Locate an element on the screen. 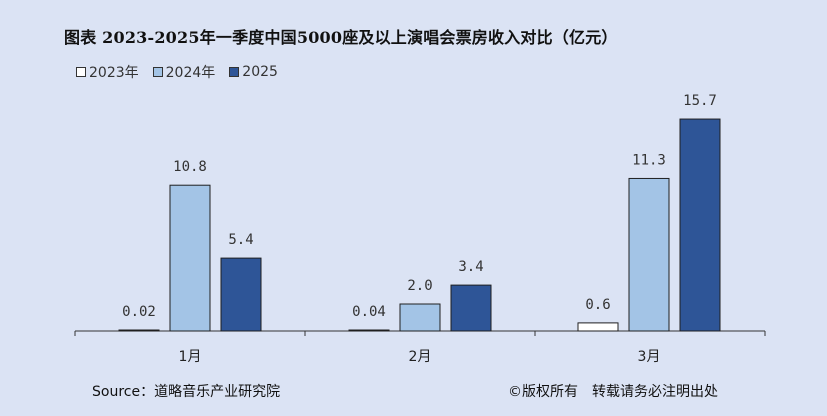 This screenshot has height=416, width=827. data-label-2025-2月: 3.4 is located at coordinates (470, 267).